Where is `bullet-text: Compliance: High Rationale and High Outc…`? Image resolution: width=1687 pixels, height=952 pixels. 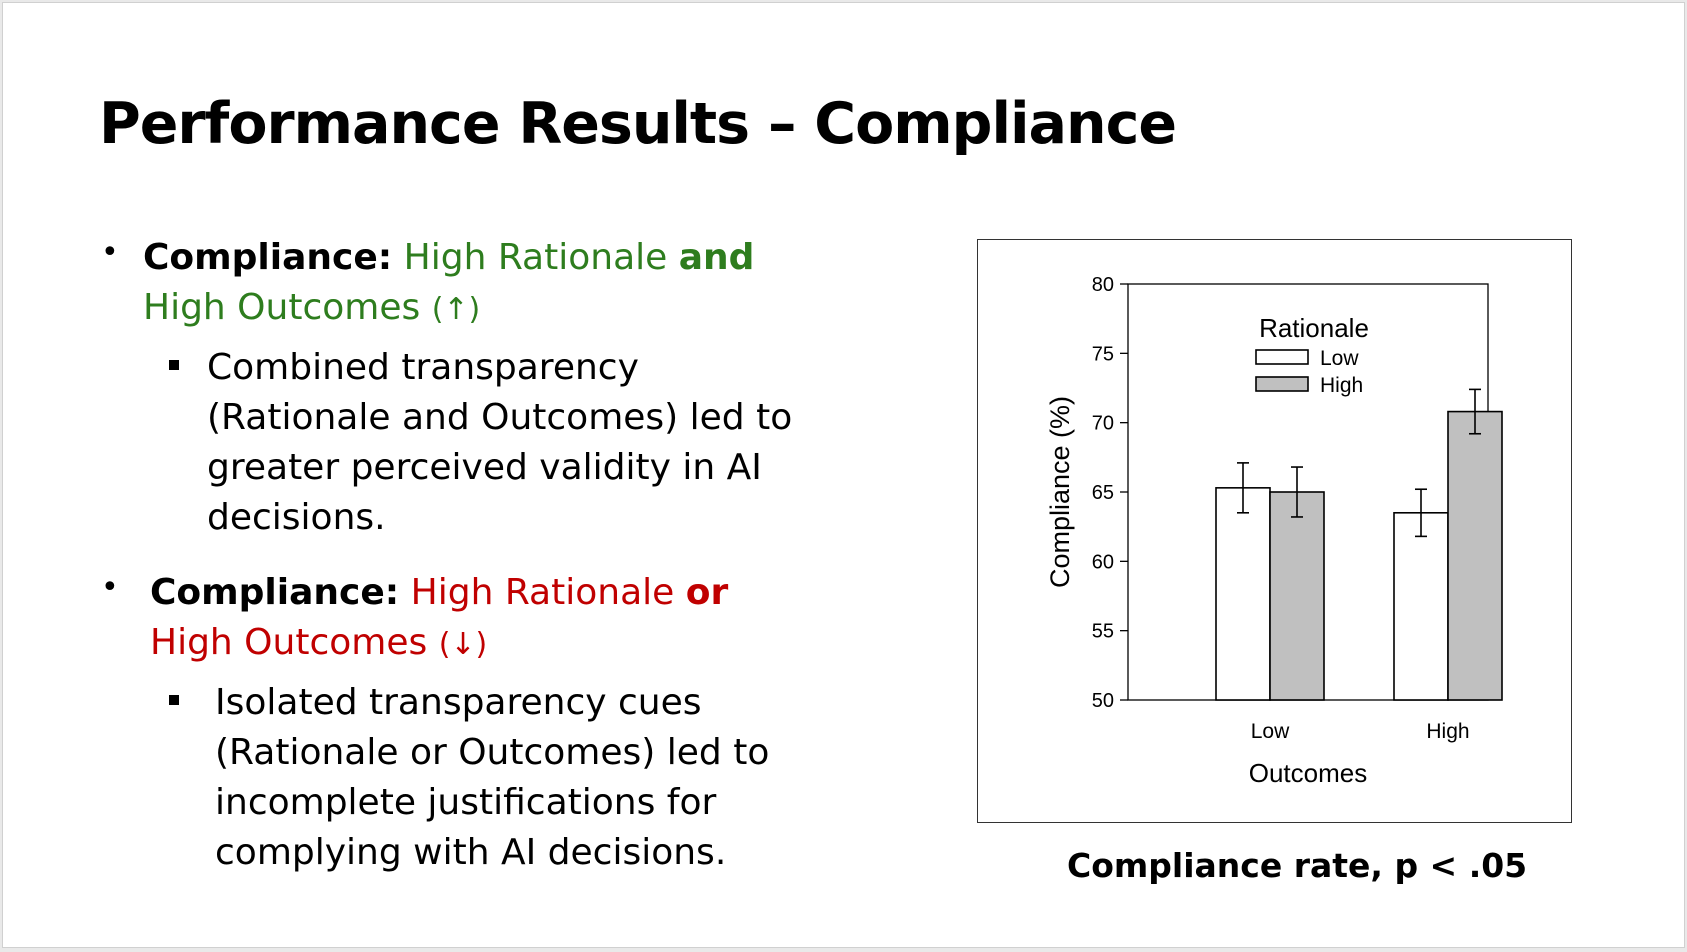
bullet-text: Compliance: High Rationale and High Outc… is located at coordinates (481, 284).